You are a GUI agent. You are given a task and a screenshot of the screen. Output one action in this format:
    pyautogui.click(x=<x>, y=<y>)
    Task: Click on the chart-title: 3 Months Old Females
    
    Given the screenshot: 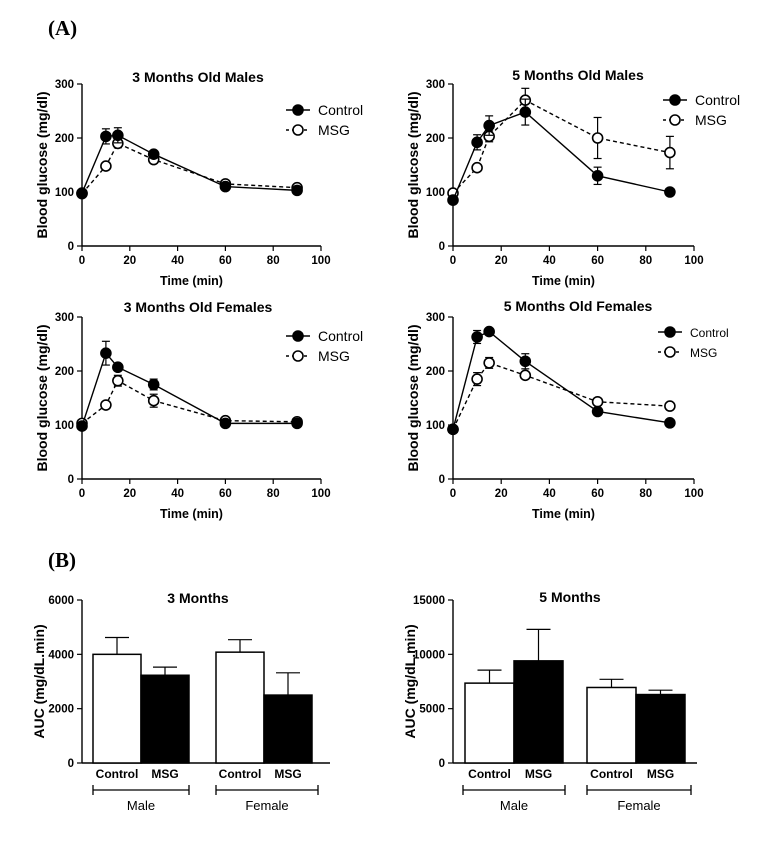 What is the action you would take?
    pyautogui.click(x=198, y=307)
    